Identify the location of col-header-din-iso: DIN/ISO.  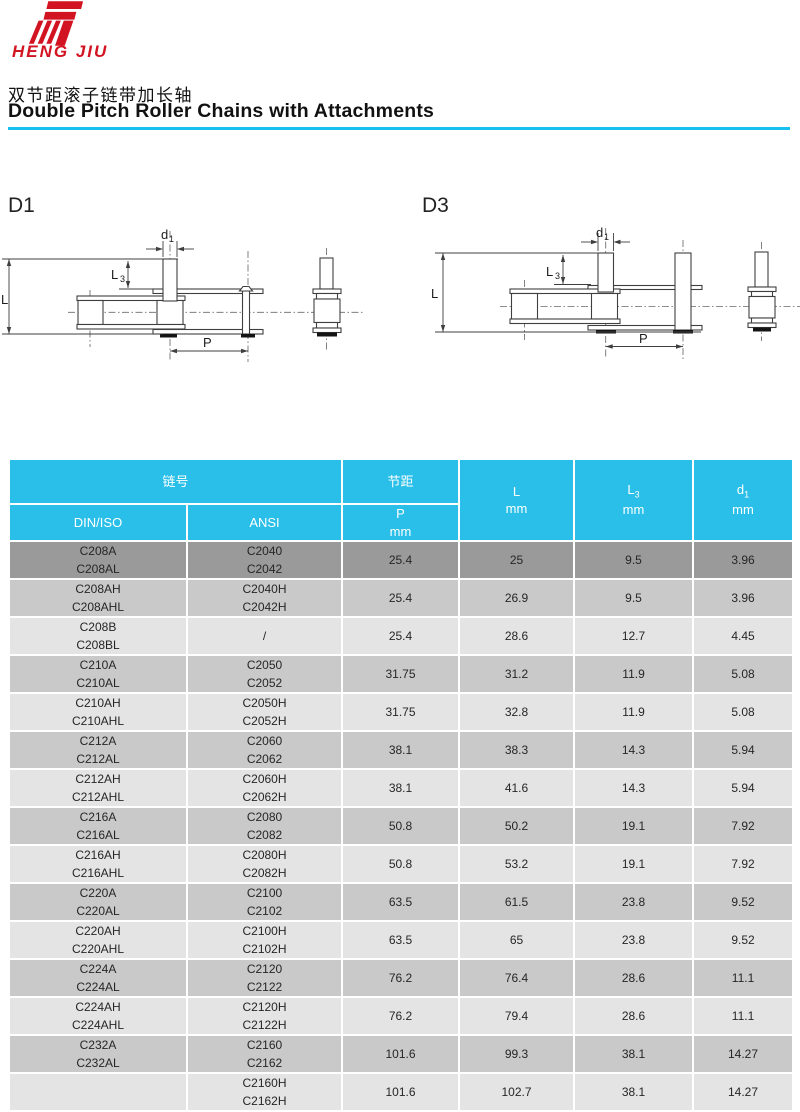
(98, 522).